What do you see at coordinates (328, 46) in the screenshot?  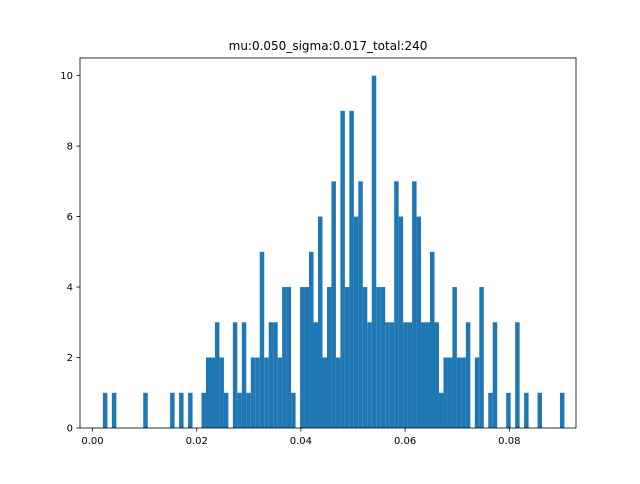 I see `chart-title: mu:0.050_sigma:0.017_total:240` at bounding box center [328, 46].